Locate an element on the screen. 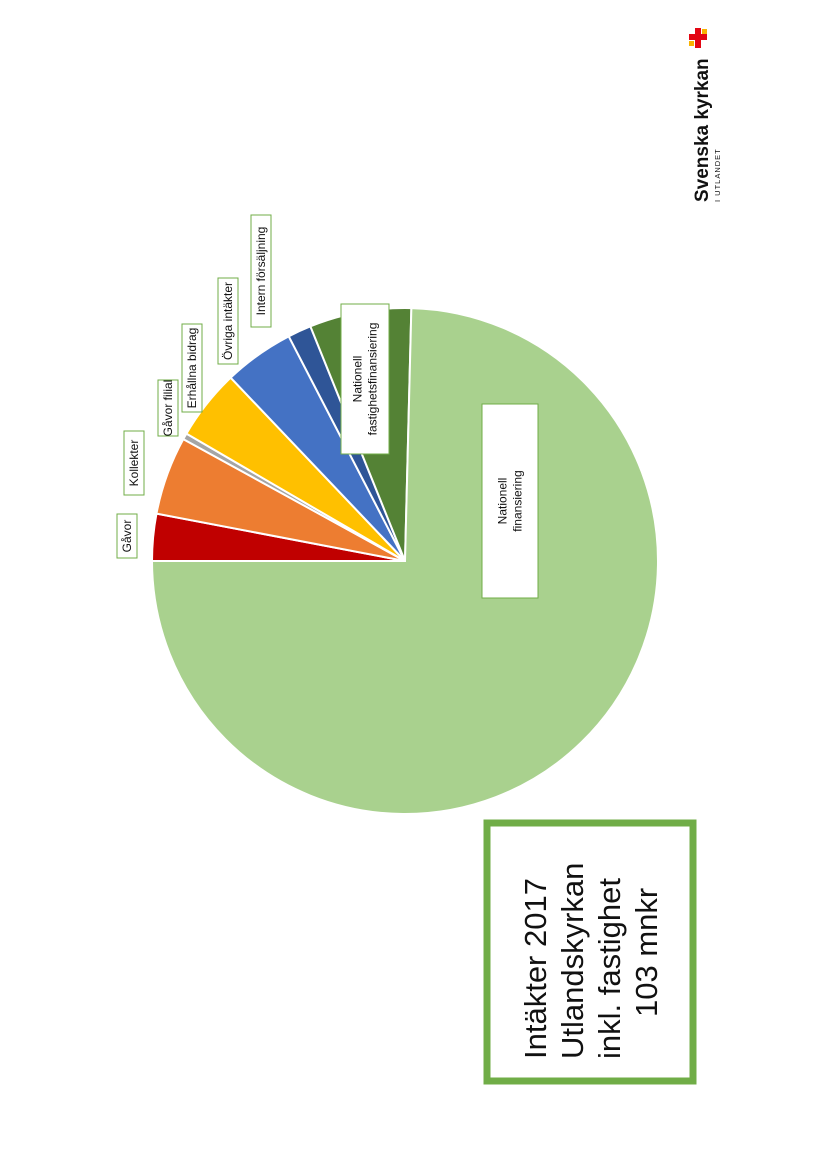  slice-label: Gåvor is located at coordinates (127, 536).